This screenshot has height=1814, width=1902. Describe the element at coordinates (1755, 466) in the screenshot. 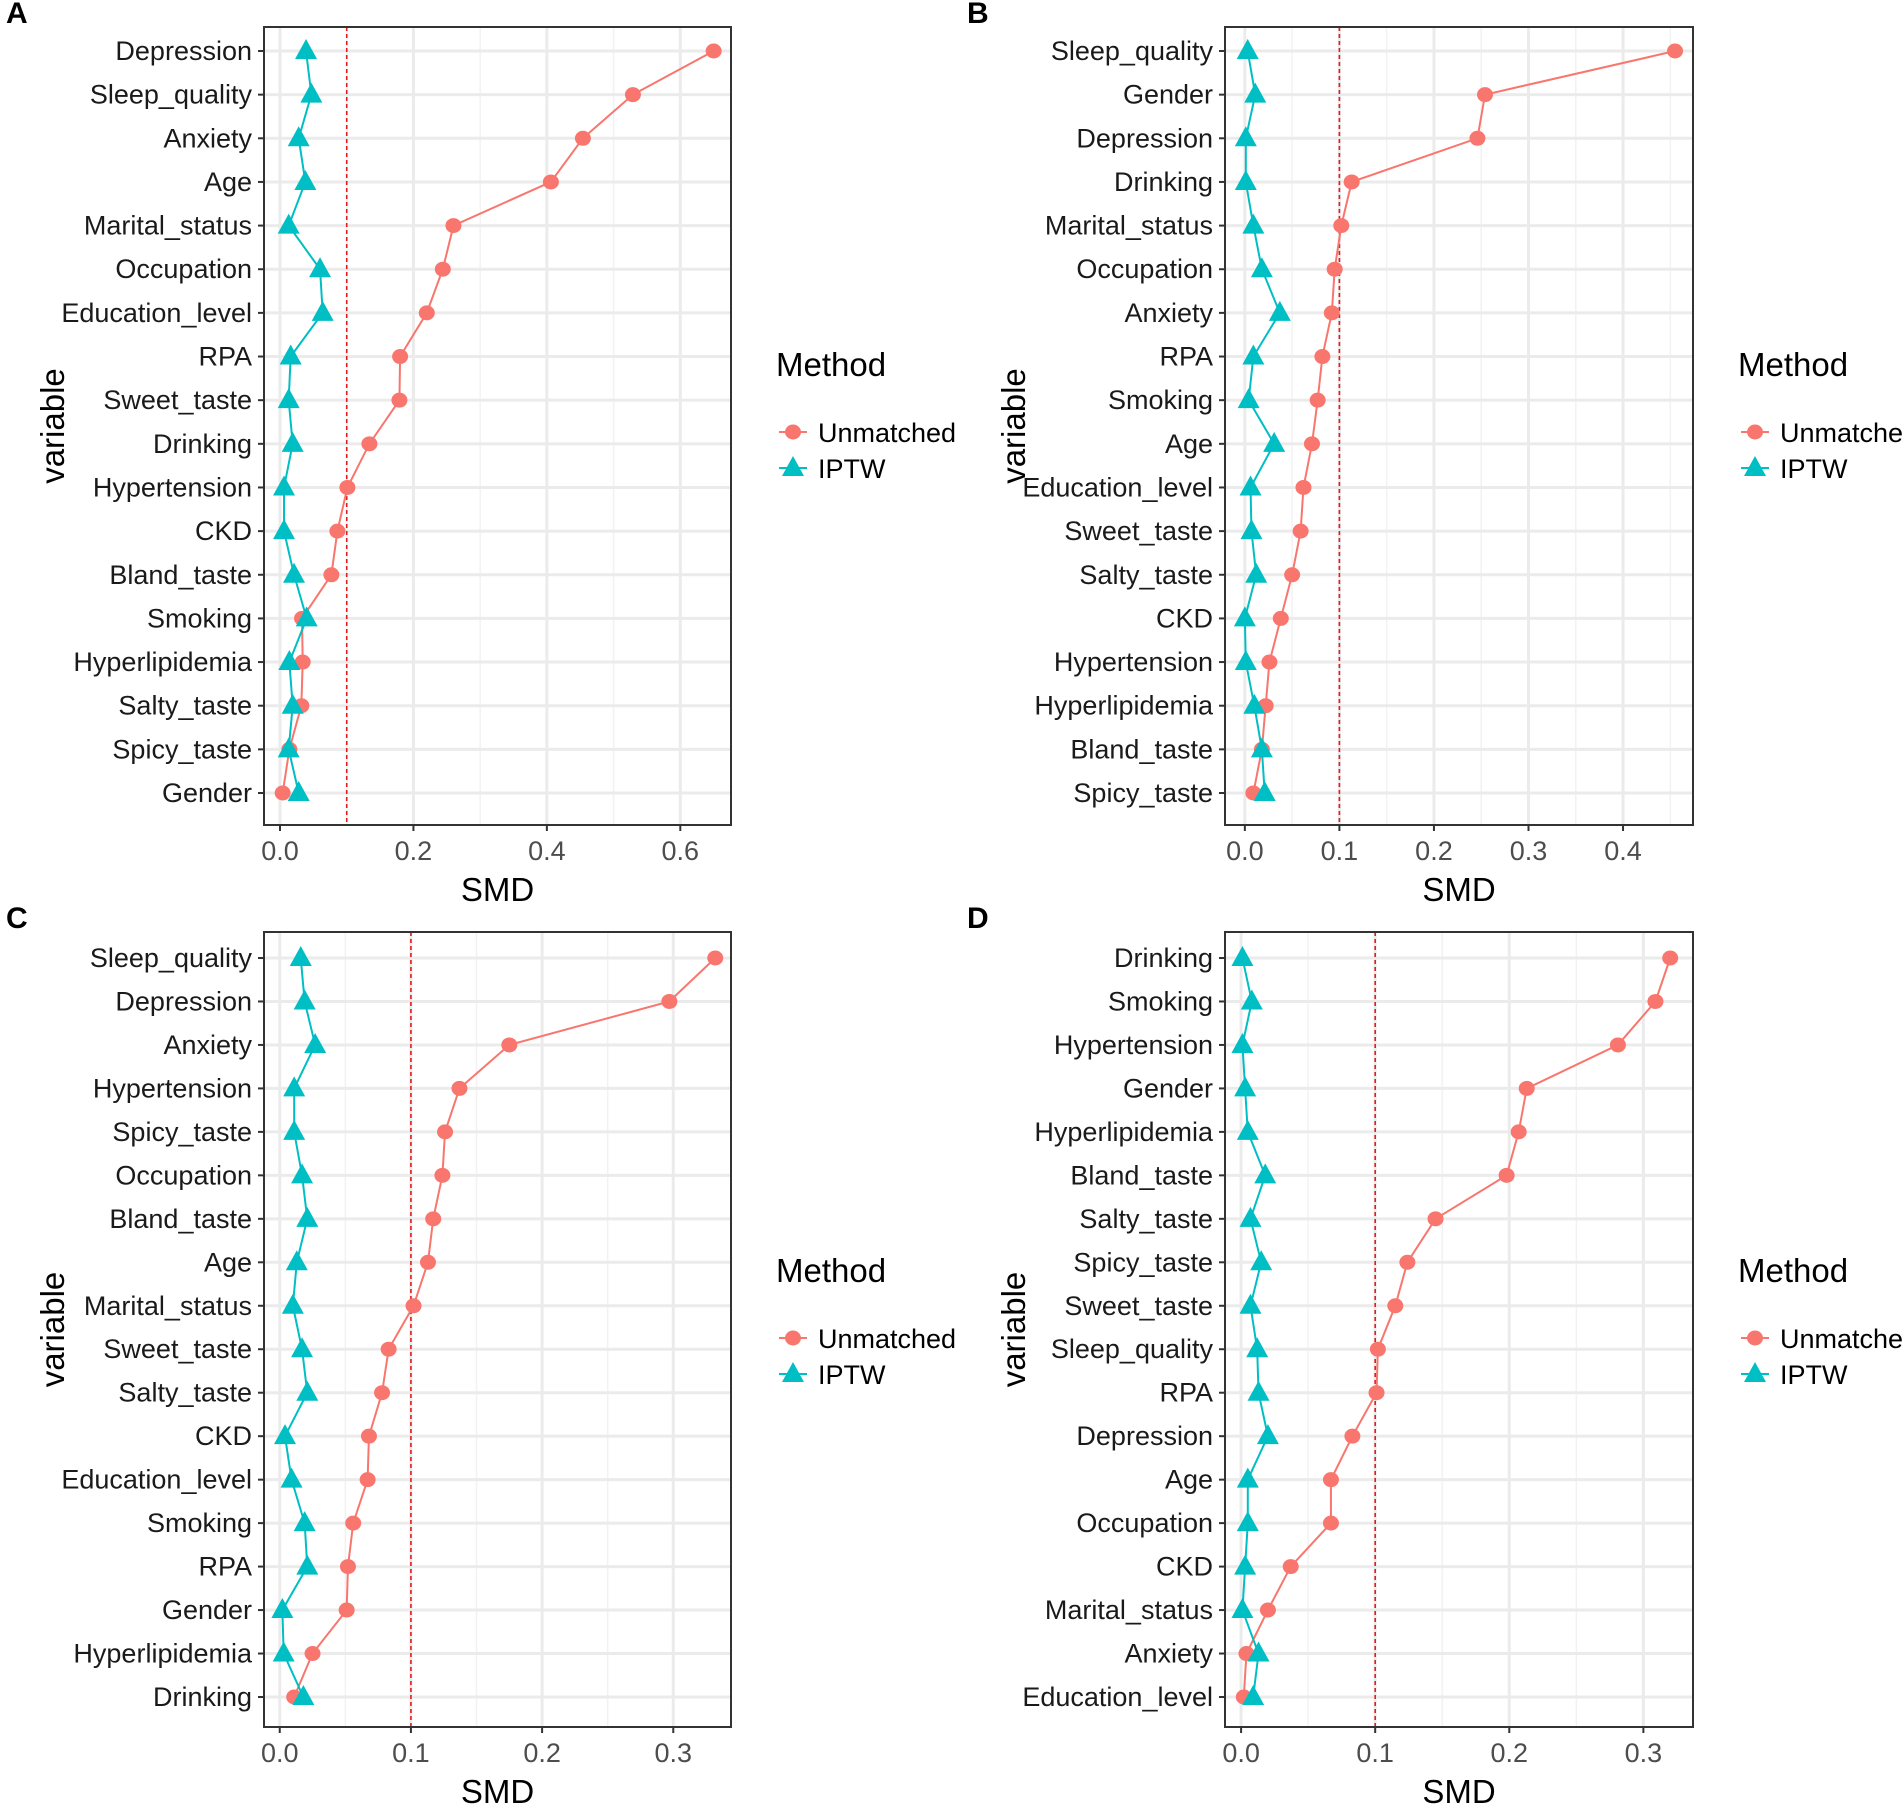

I see `legend-triangle-icon` at that location.